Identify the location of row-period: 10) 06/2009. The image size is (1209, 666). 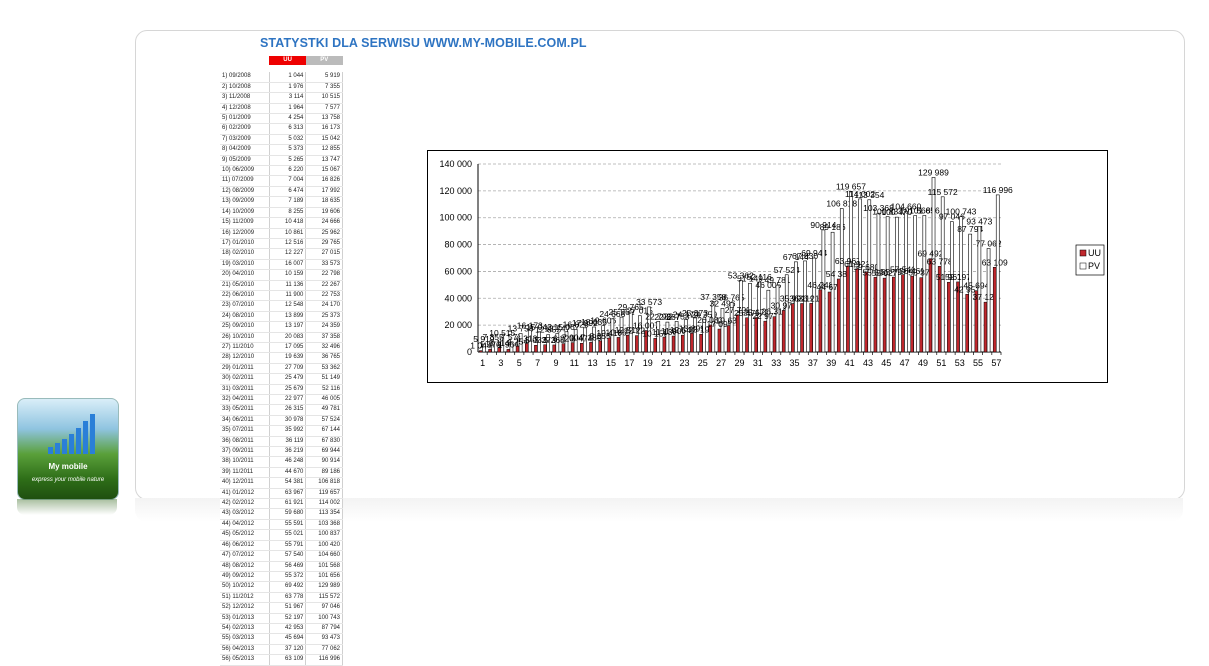
(245, 171).